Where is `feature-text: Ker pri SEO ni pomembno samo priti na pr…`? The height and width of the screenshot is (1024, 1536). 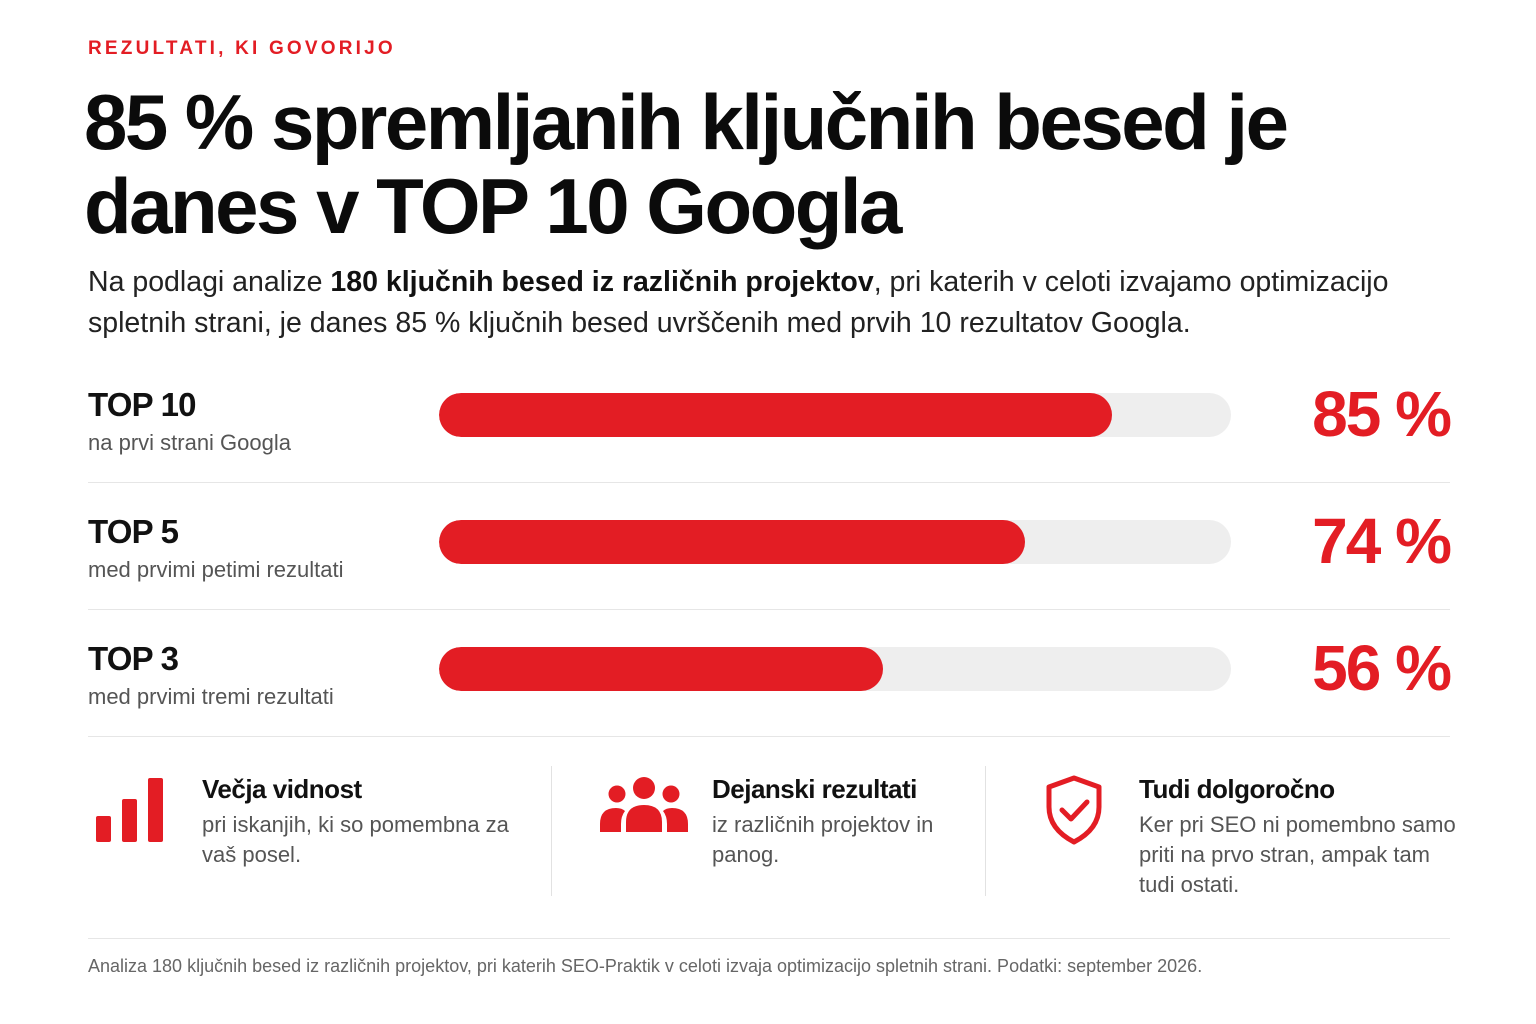 feature-text: Ker pri SEO ni pomembno samo priti na pr… is located at coordinates (1297, 854).